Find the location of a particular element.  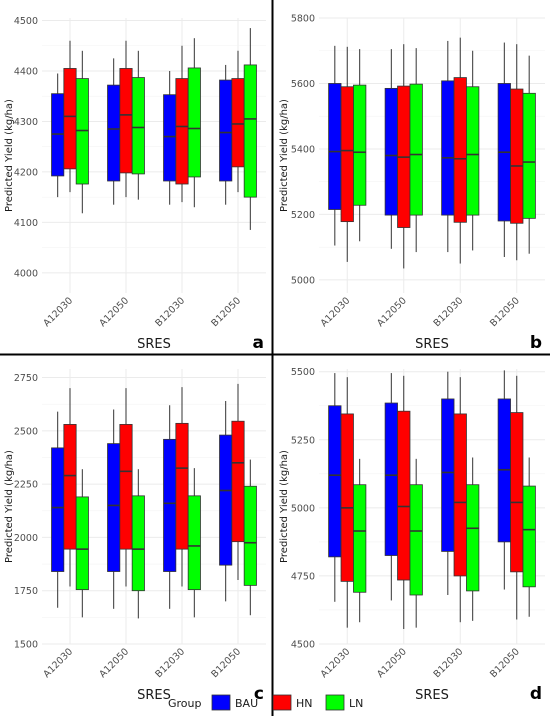

y-tick-label: 1500 is located at coordinates (26, 645).